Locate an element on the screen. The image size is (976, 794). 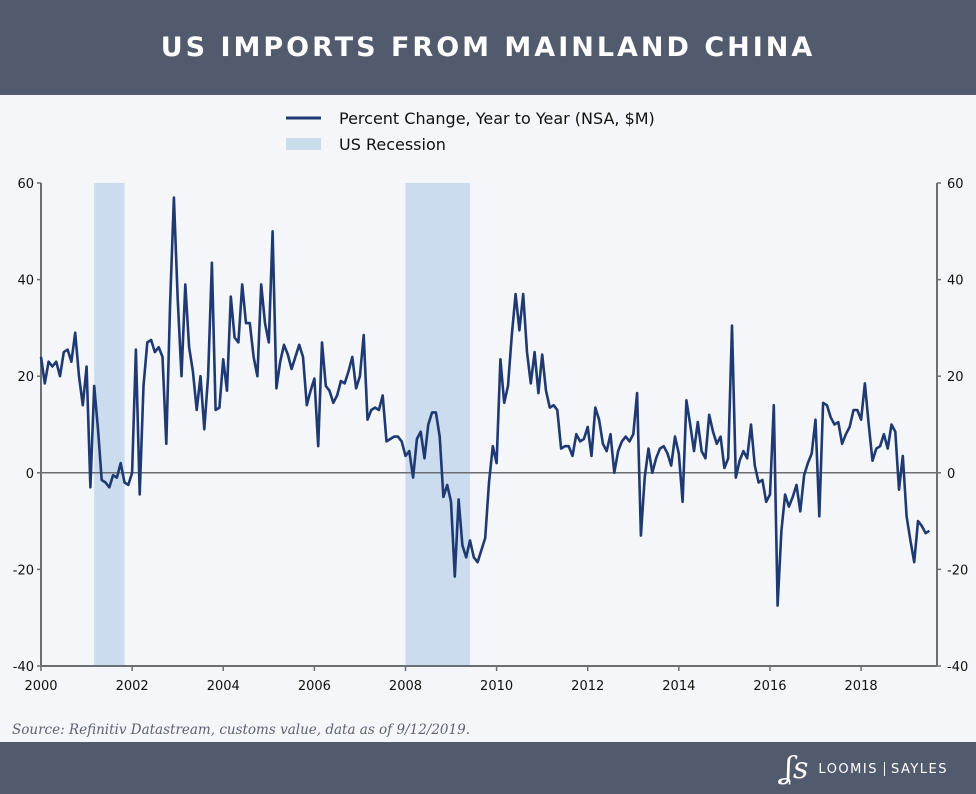
x-tick-label: 2002 is located at coordinates (132, 686).